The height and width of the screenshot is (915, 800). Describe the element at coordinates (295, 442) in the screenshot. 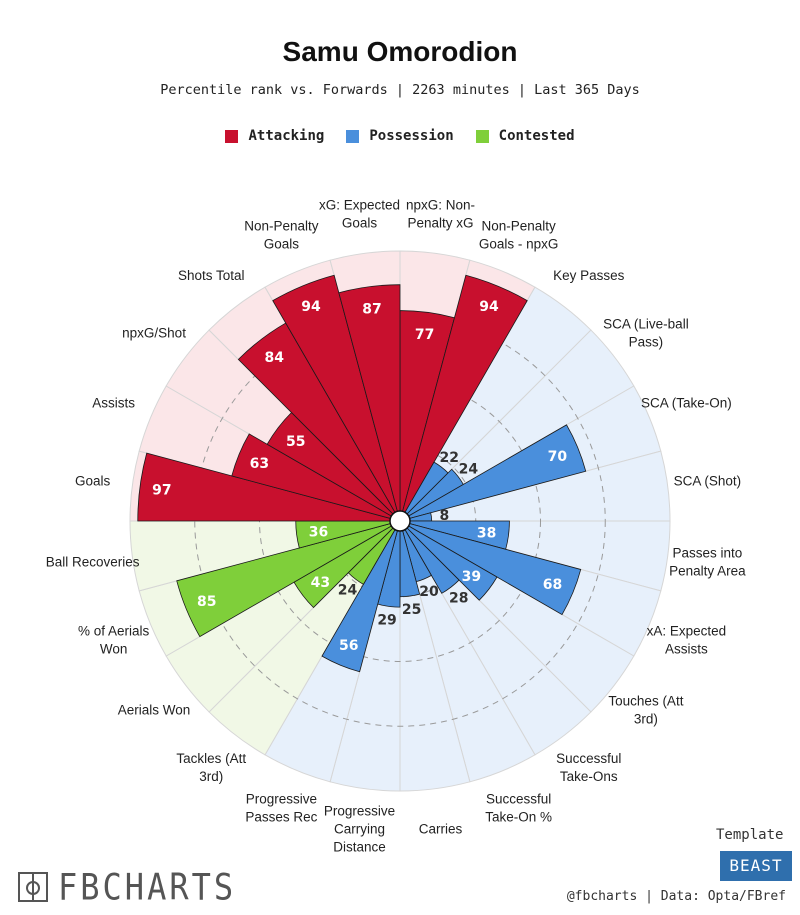

I see `value-label-20: 55` at that location.